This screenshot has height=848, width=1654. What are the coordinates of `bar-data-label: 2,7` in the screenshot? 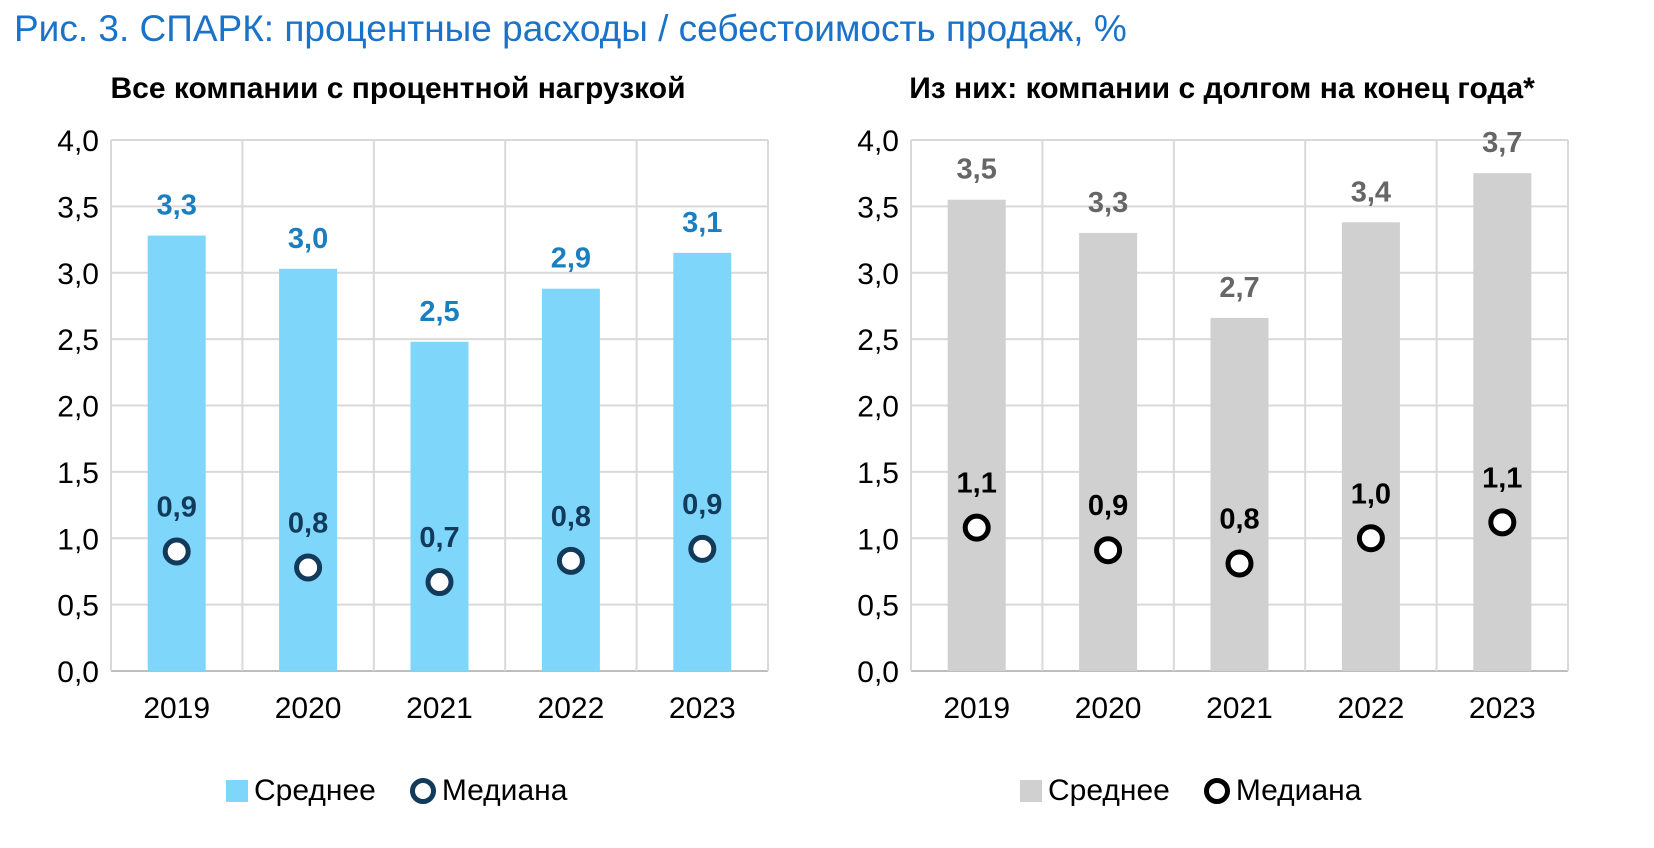 It's located at (1239, 288).